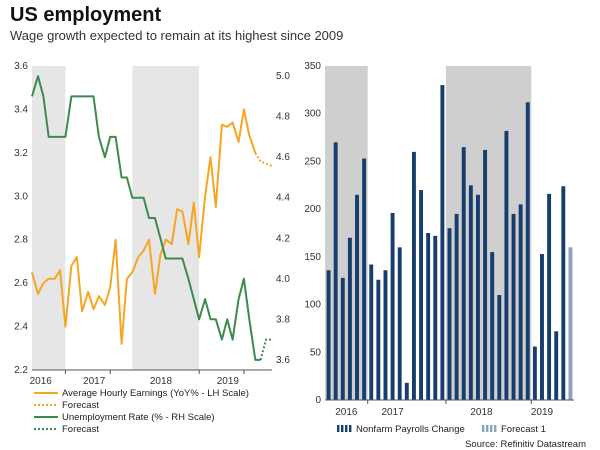 The height and width of the screenshot is (450, 600). What do you see at coordinates (283, 76) in the screenshot?
I see `right-y-tick-label: 5.0` at bounding box center [283, 76].